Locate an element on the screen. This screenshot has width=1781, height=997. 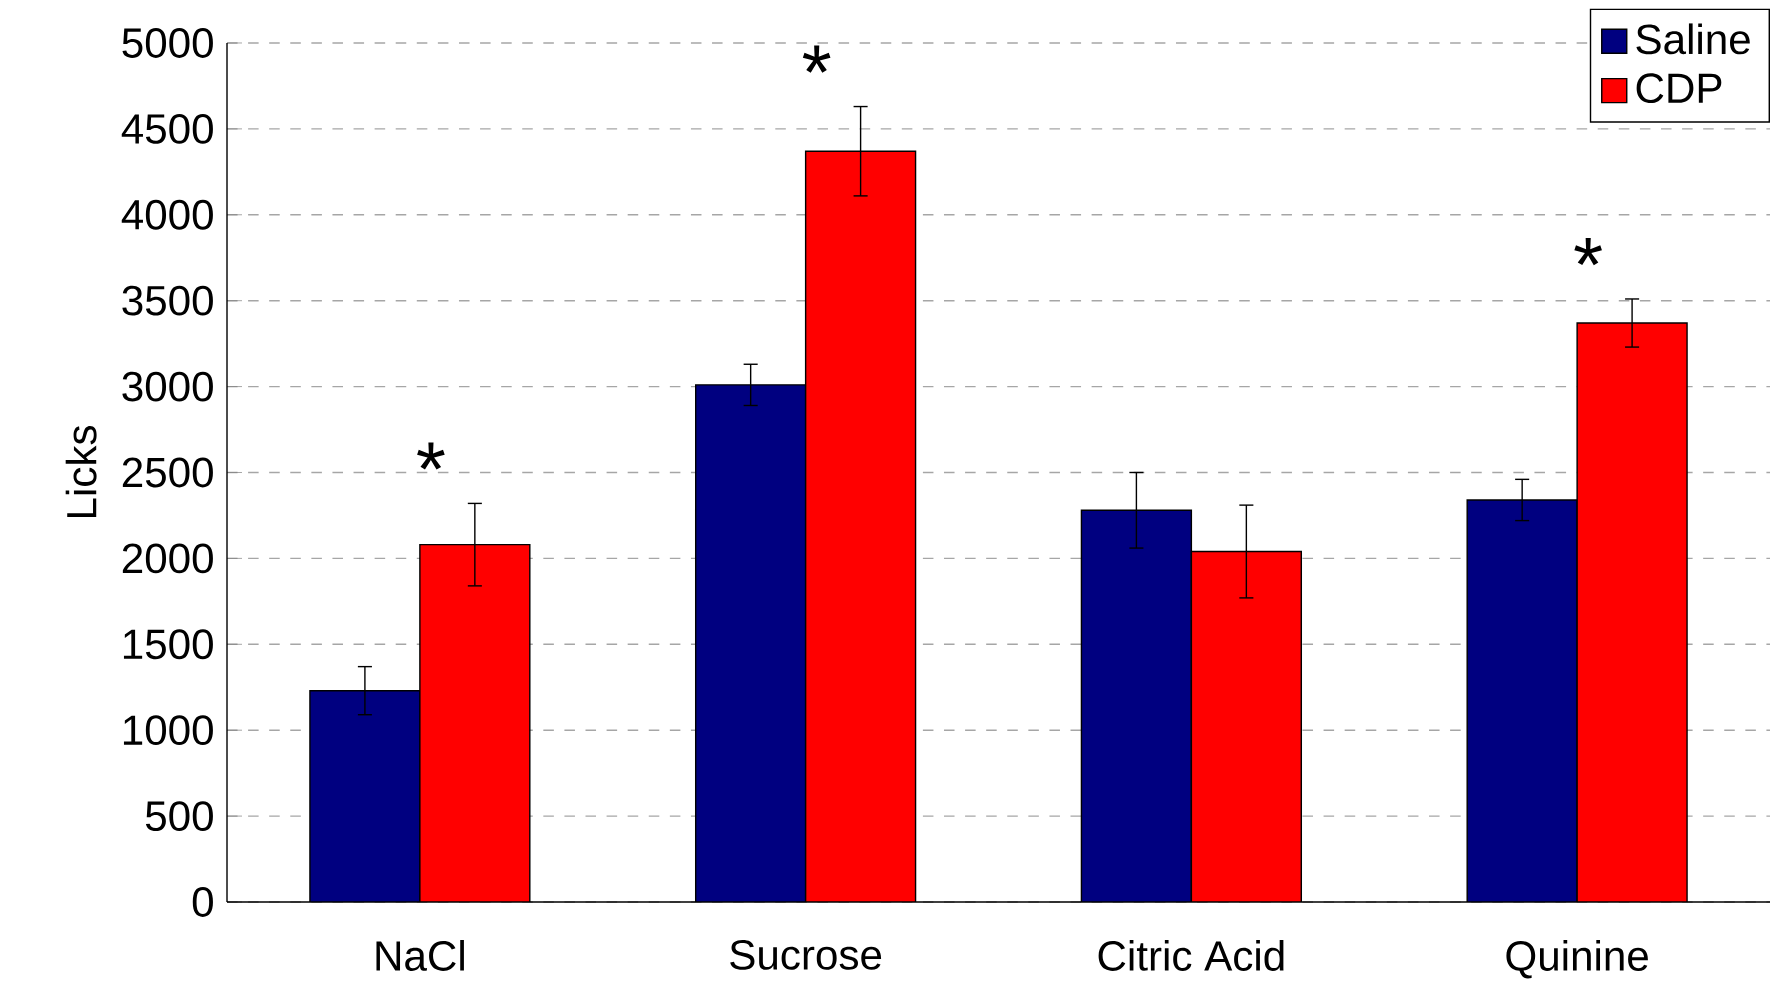
legend-label: CDP is located at coordinates (1679, 88).